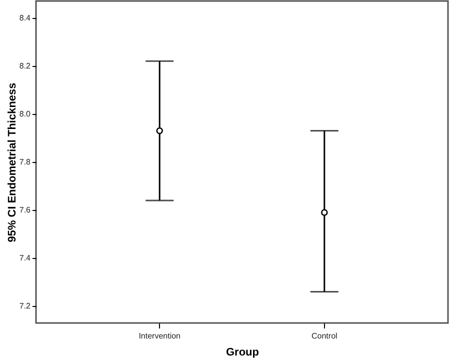  What do you see at coordinates (25, 162) in the screenshot?
I see `y-tick-label: 7.8` at bounding box center [25, 162].